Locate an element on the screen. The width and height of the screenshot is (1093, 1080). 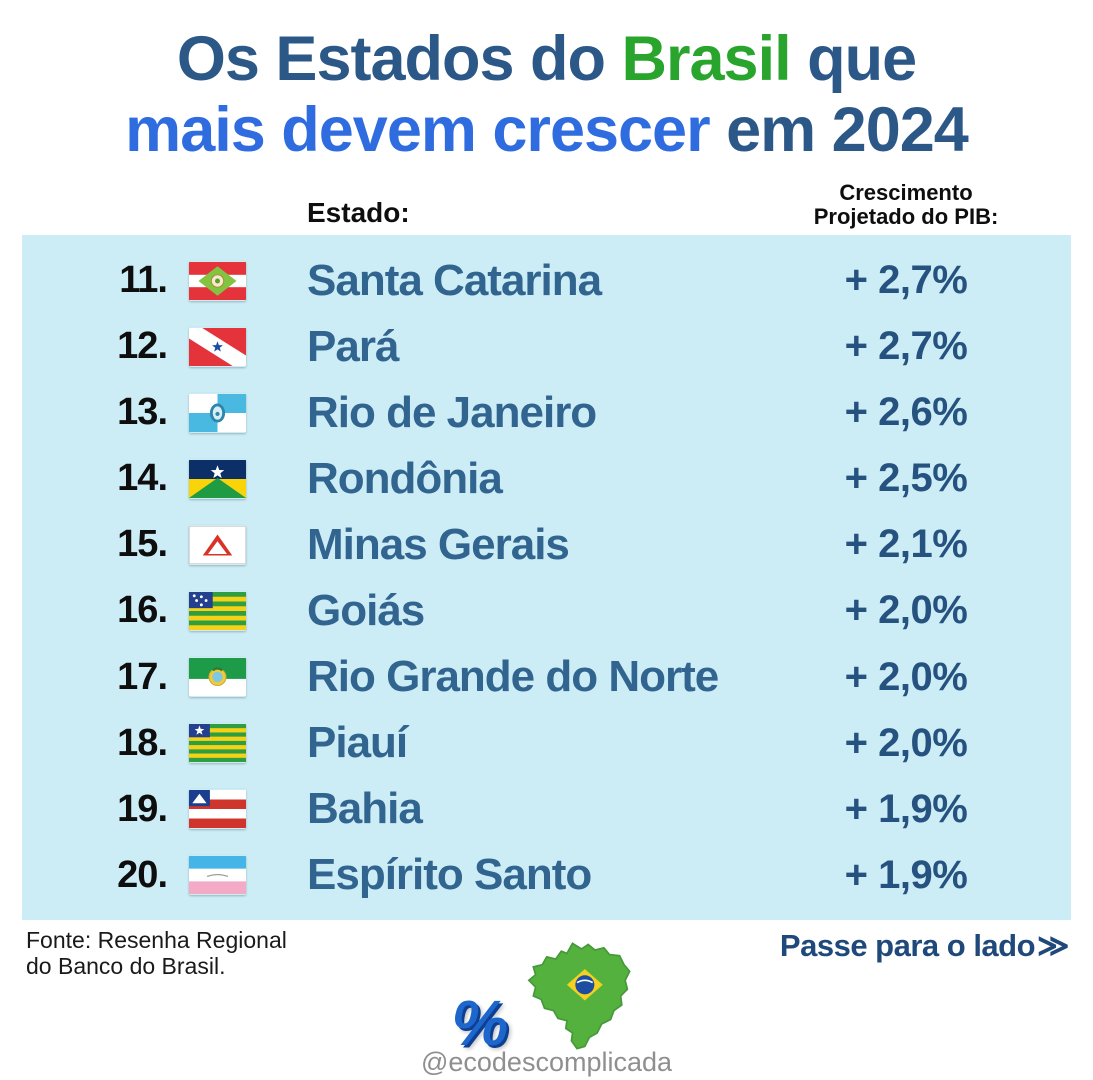
flag-rio-de-janeiro-icon is located at coordinates (217, 413).